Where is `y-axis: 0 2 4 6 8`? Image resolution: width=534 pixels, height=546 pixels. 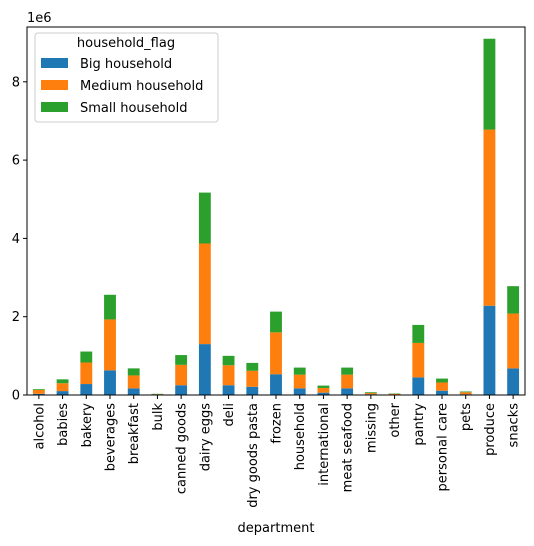 y-axis: 0 2 4 6 8 is located at coordinates (19, 239).